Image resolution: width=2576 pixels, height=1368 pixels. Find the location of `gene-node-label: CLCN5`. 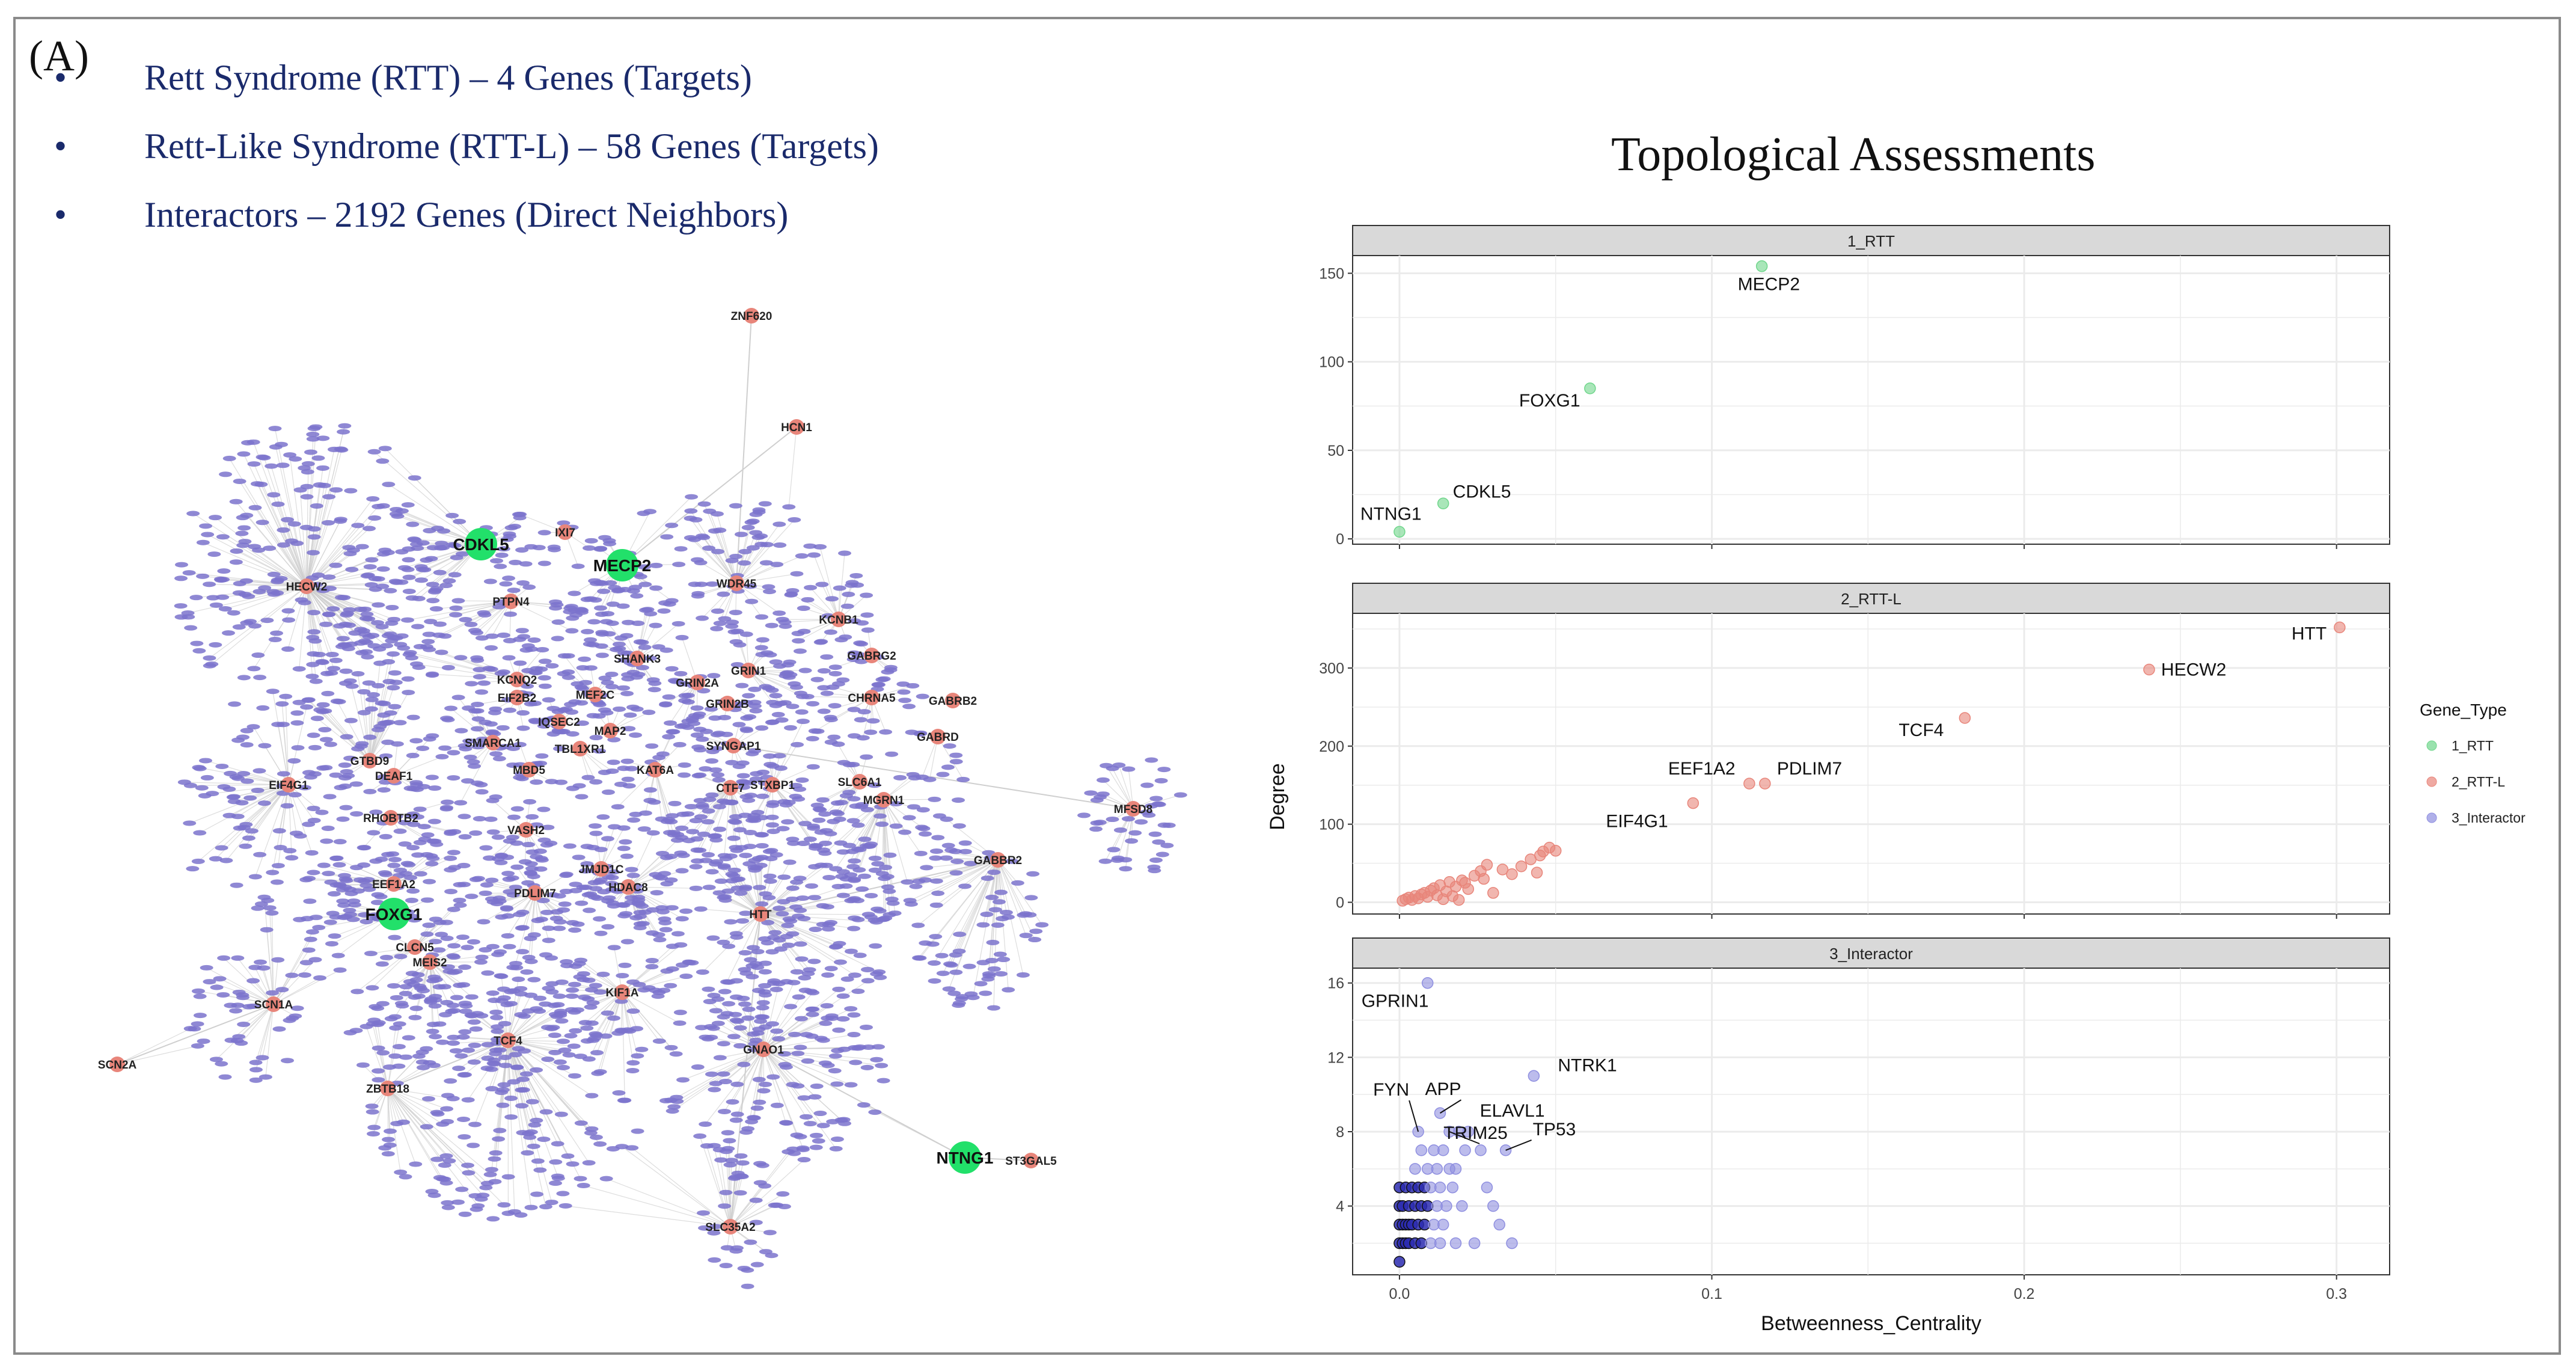

gene-node-label: CLCN5 is located at coordinates (415, 948).